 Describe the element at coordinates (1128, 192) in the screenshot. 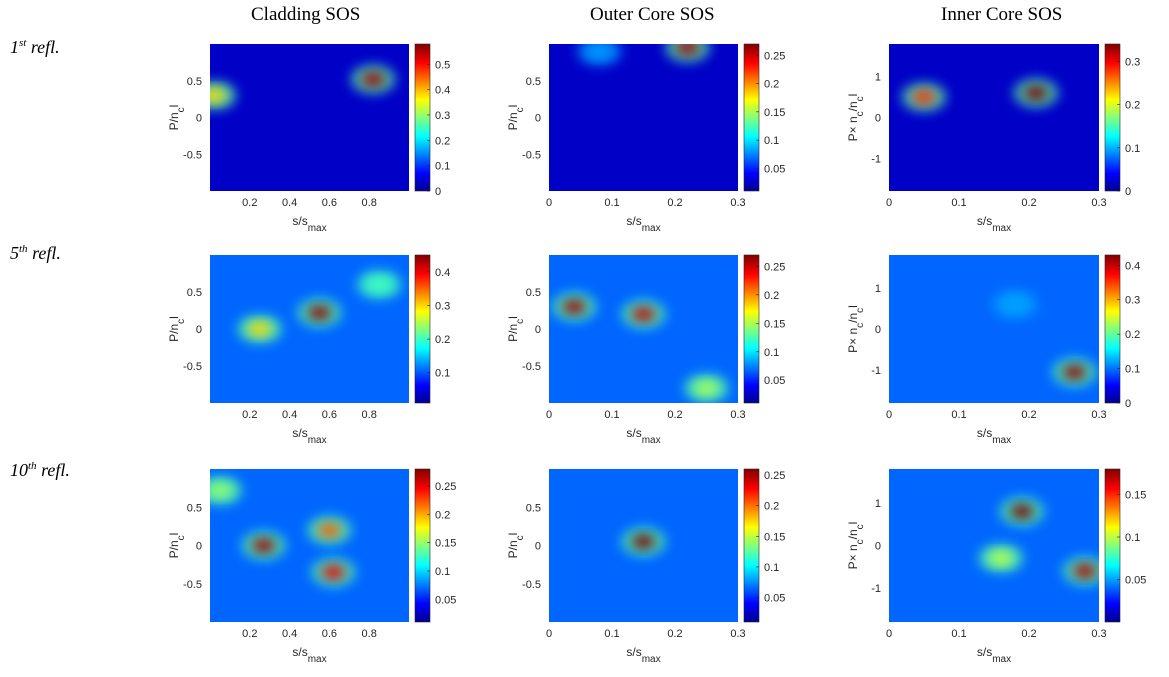

I see `colorbar-tick-label: 0` at that location.